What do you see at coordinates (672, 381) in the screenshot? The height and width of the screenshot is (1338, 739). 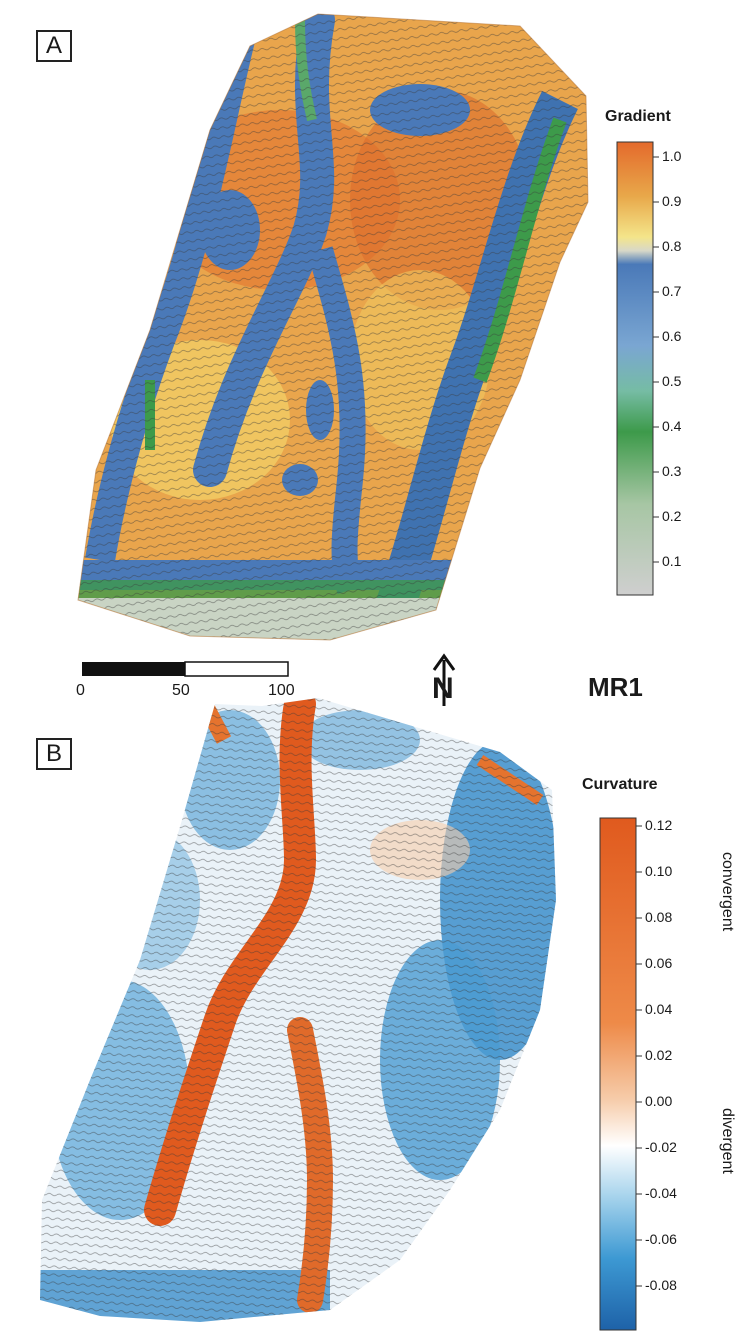 I see `gradient-tick: 0.5` at bounding box center [672, 381].